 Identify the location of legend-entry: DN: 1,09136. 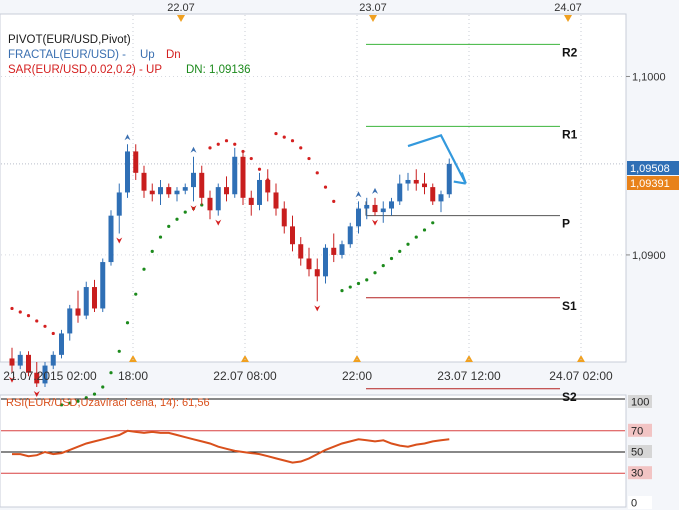
(218, 70).